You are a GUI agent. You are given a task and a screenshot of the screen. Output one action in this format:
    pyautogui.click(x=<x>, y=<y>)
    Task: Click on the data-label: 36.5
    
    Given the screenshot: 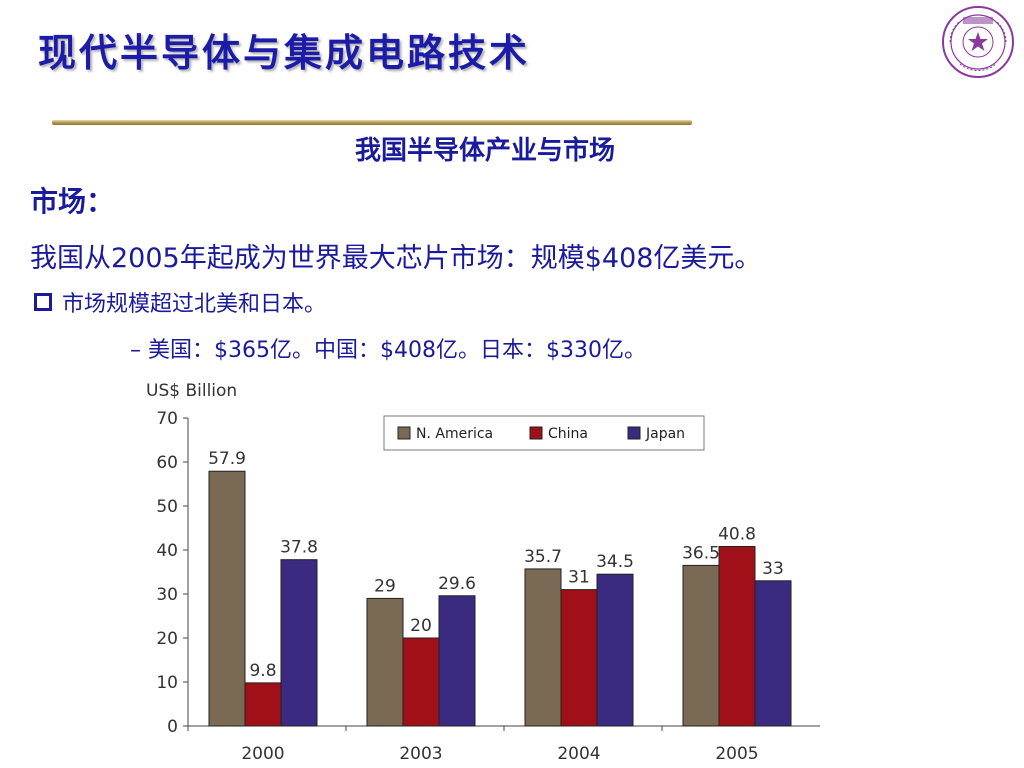 What is the action you would take?
    pyautogui.click(x=701, y=553)
    